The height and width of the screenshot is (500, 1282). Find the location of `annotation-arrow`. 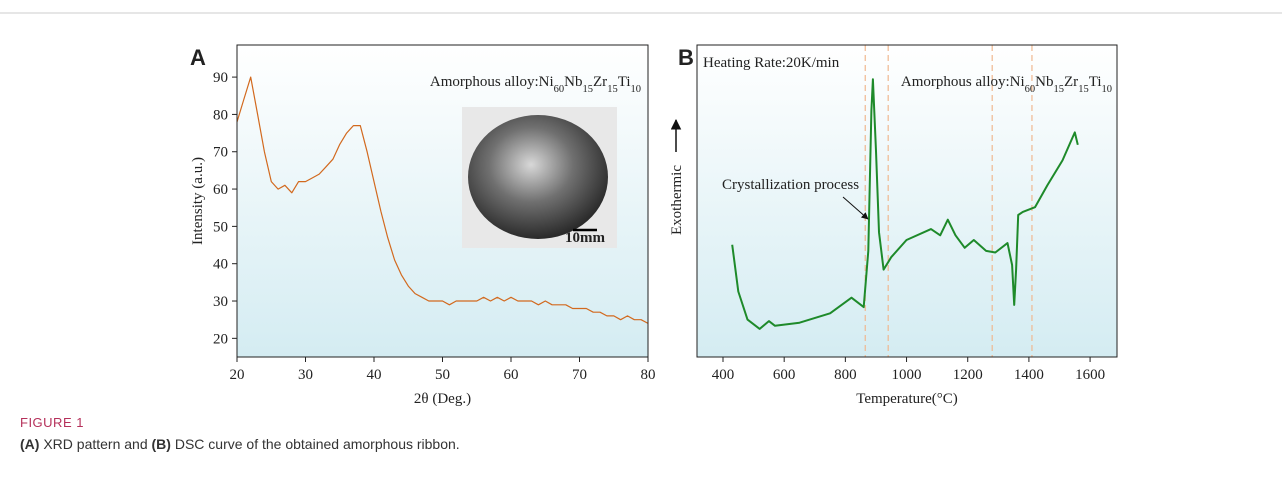

annotation-arrow is located at coordinates (855, 208).